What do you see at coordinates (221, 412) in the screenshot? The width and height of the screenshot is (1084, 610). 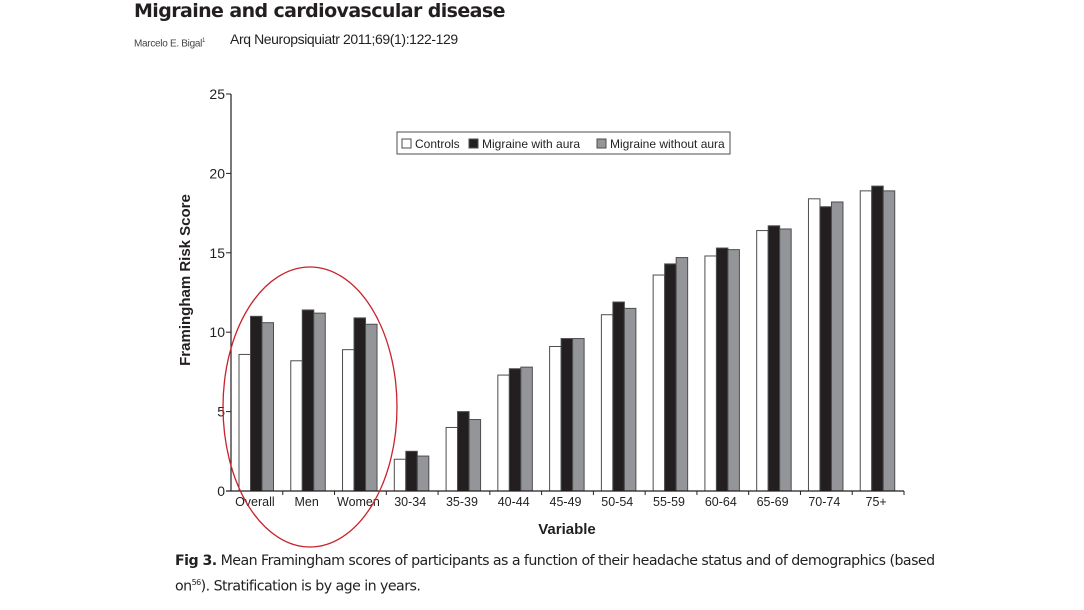 I see `y-tick-label: 5` at bounding box center [221, 412].